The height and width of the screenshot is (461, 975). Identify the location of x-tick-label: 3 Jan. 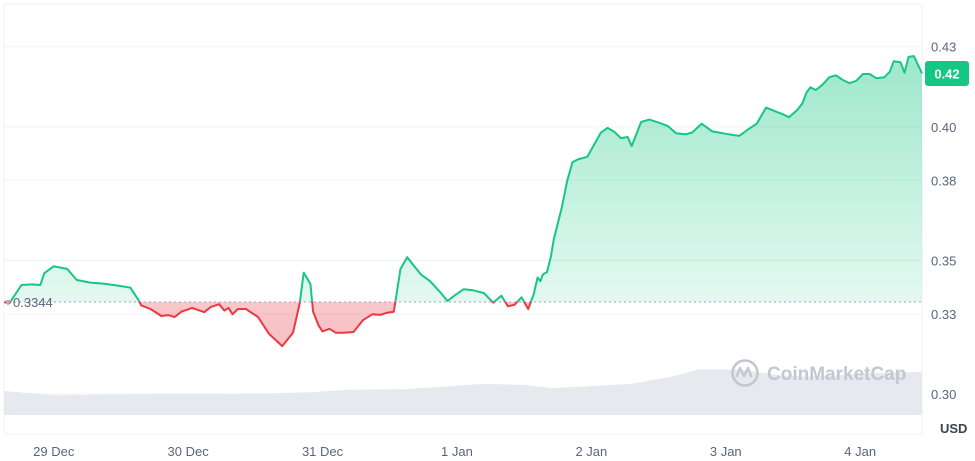
(726, 451).